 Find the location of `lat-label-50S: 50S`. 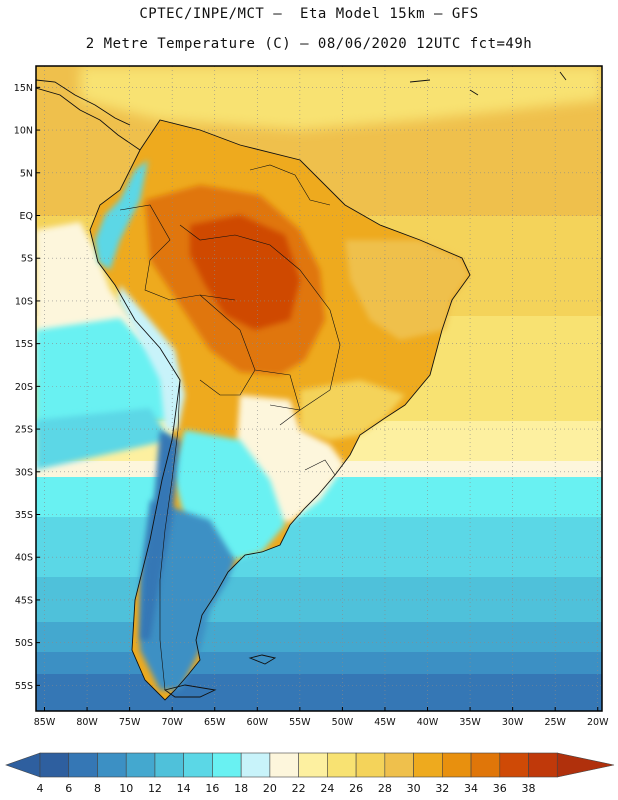

lat-label-50S: 50S is located at coordinates (24, 643).